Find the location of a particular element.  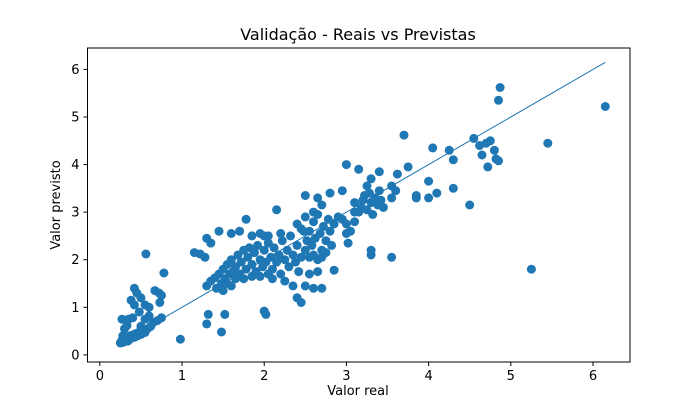

y-tick-label: 2 is located at coordinates (75, 260).